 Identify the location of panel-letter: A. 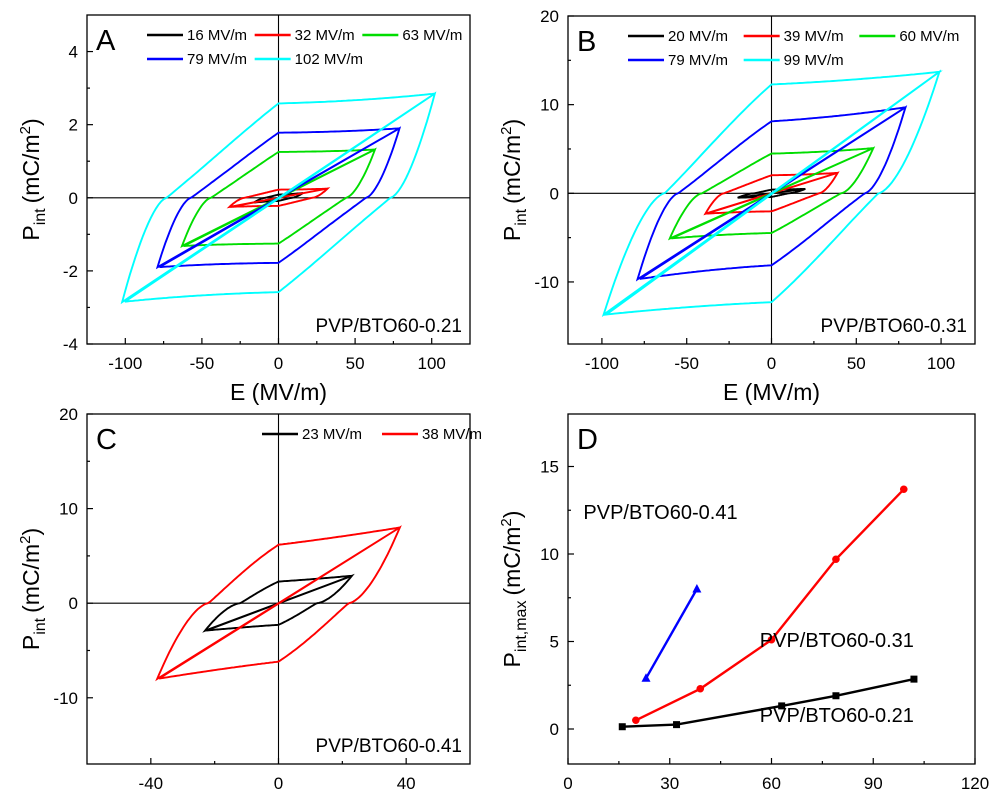
(106, 41).